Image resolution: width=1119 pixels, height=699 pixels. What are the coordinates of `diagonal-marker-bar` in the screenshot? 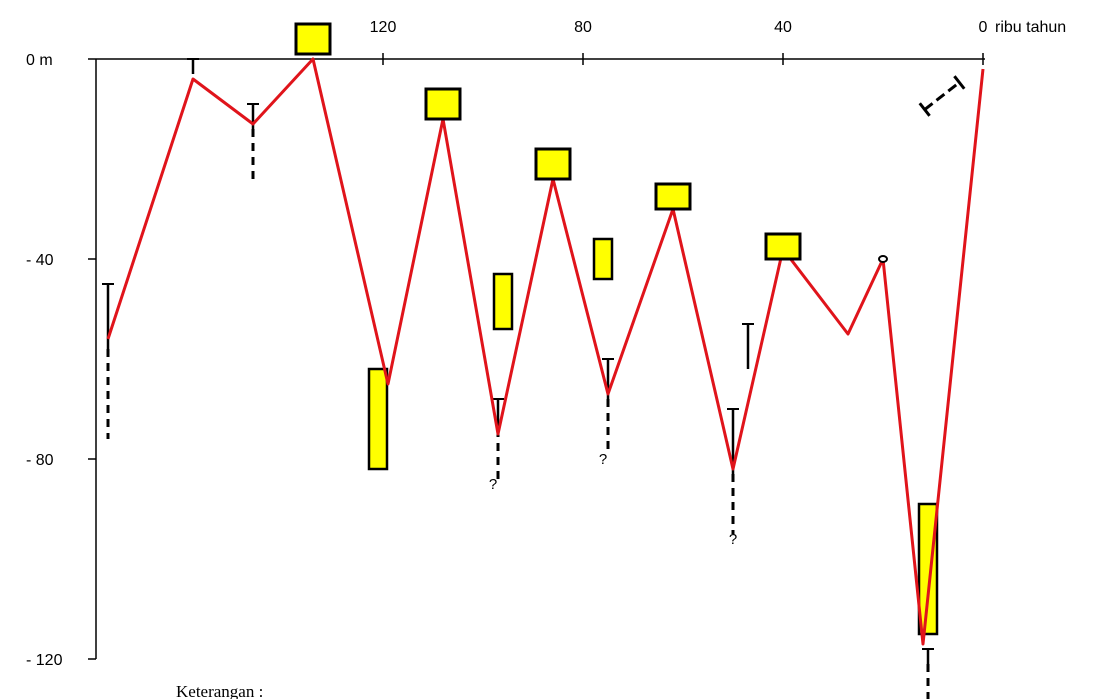 It's located at (942, 96).